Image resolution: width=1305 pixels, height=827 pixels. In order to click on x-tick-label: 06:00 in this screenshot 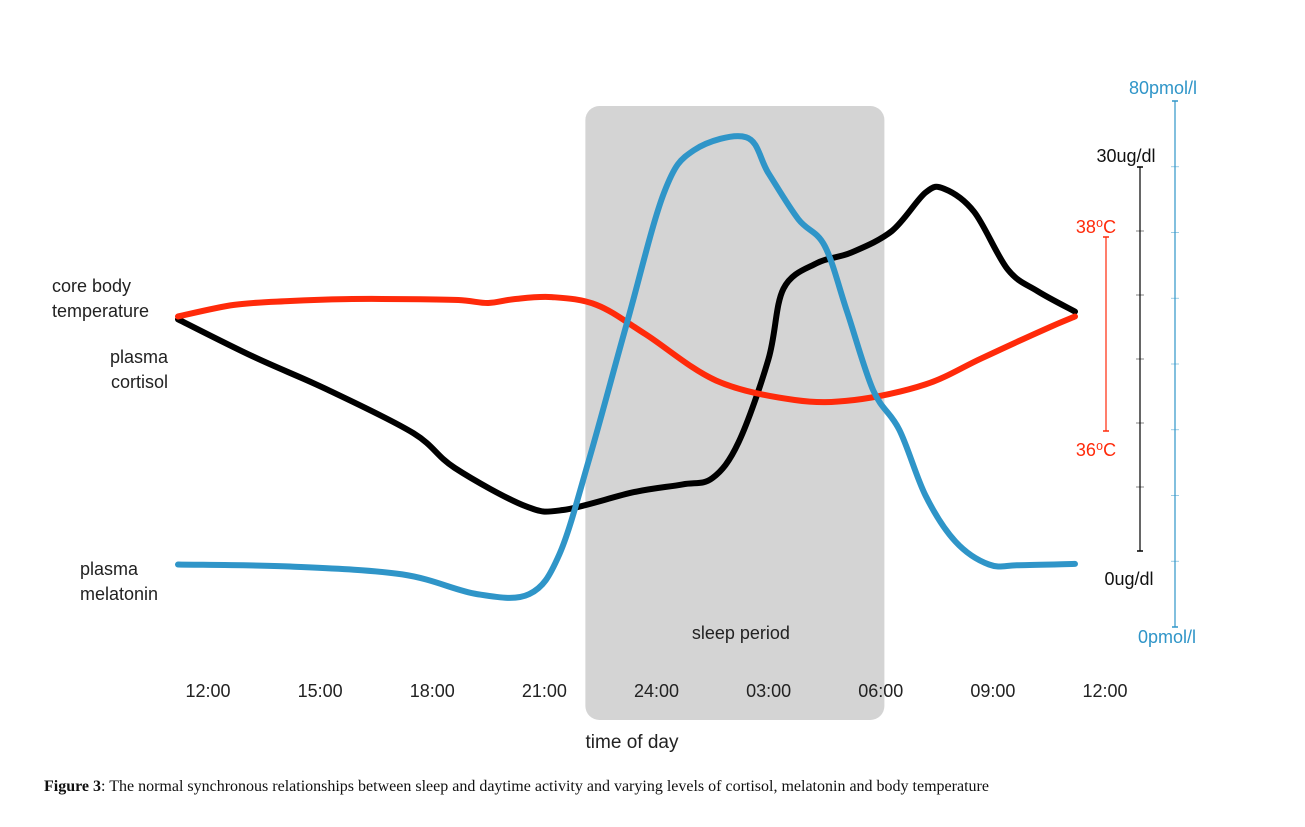, I will do `click(880, 691)`.